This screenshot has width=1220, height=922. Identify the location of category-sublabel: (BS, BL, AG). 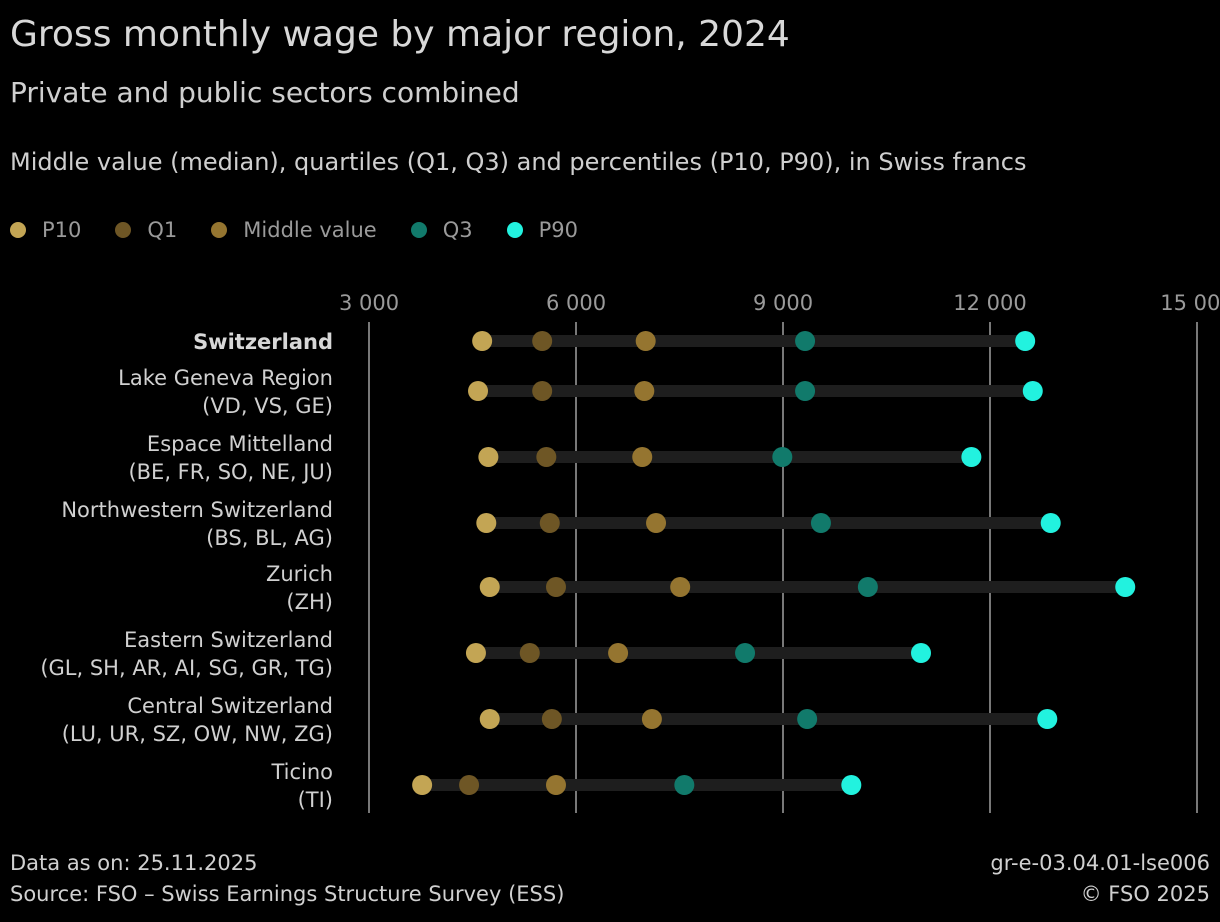
(269, 538).